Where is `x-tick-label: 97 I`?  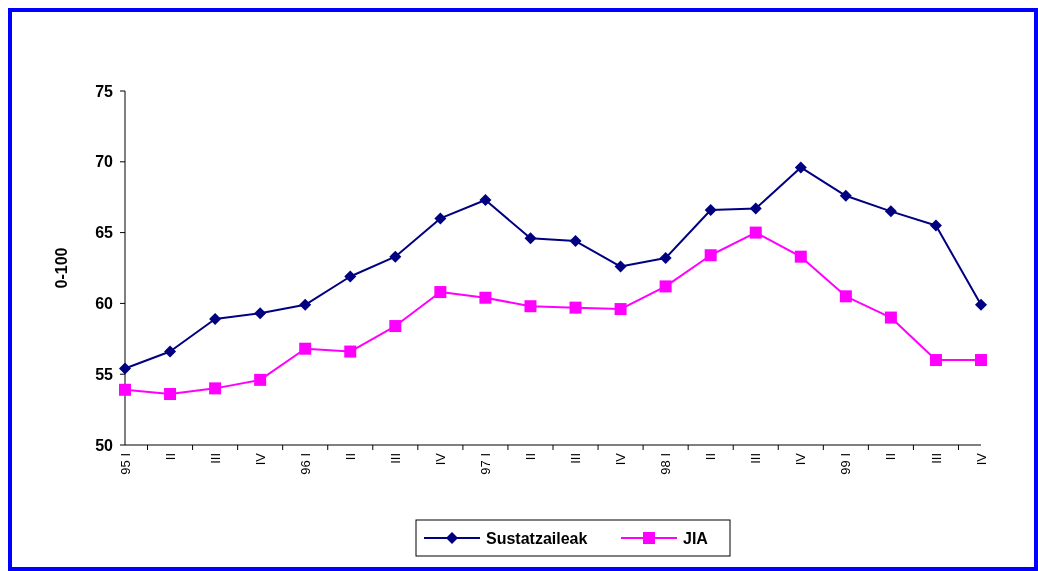 x-tick-label: 97 I is located at coordinates (485, 464).